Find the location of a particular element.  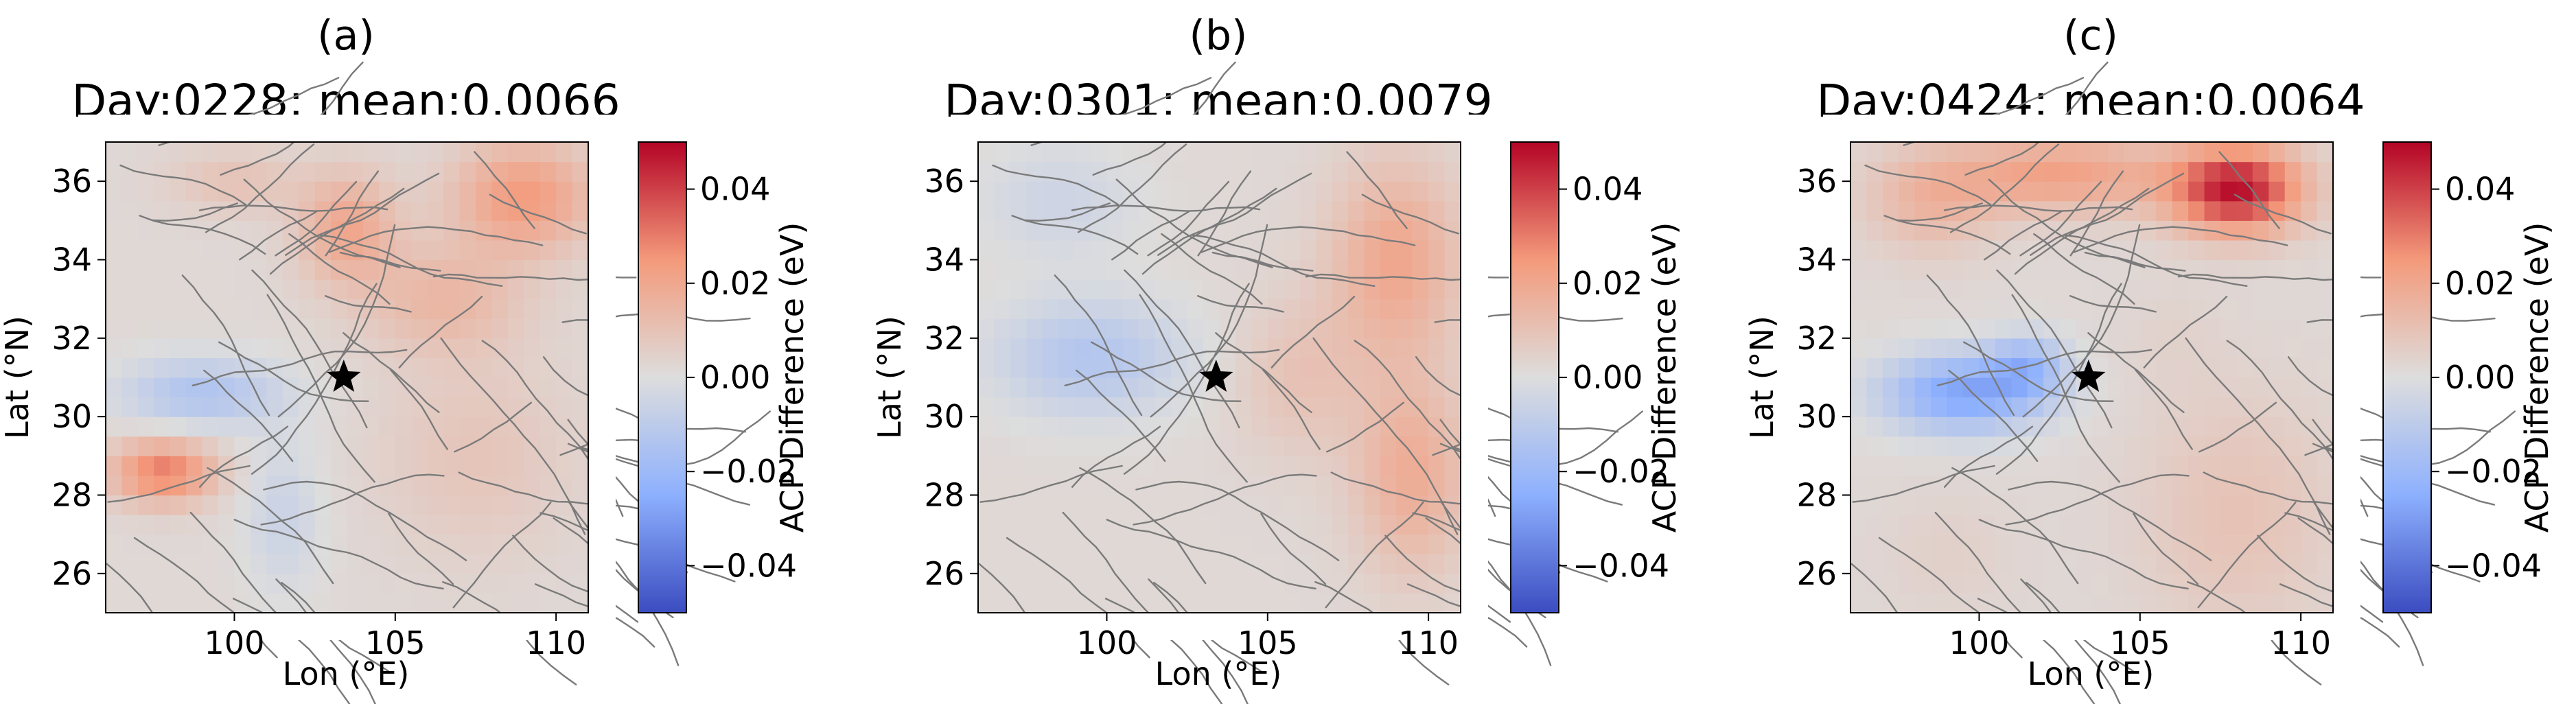

y-tick-label: 28 is located at coordinates (1816, 495).